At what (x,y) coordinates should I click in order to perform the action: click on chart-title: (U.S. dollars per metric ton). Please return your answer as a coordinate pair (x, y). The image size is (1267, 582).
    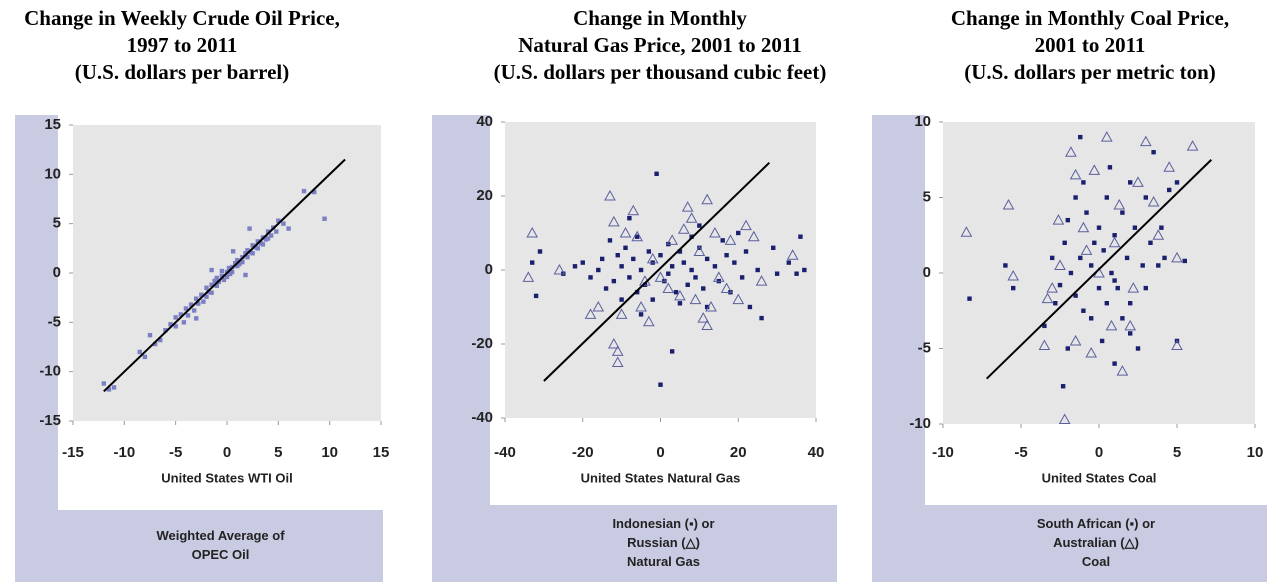
    Looking at the image, I should click on (1090, 72).